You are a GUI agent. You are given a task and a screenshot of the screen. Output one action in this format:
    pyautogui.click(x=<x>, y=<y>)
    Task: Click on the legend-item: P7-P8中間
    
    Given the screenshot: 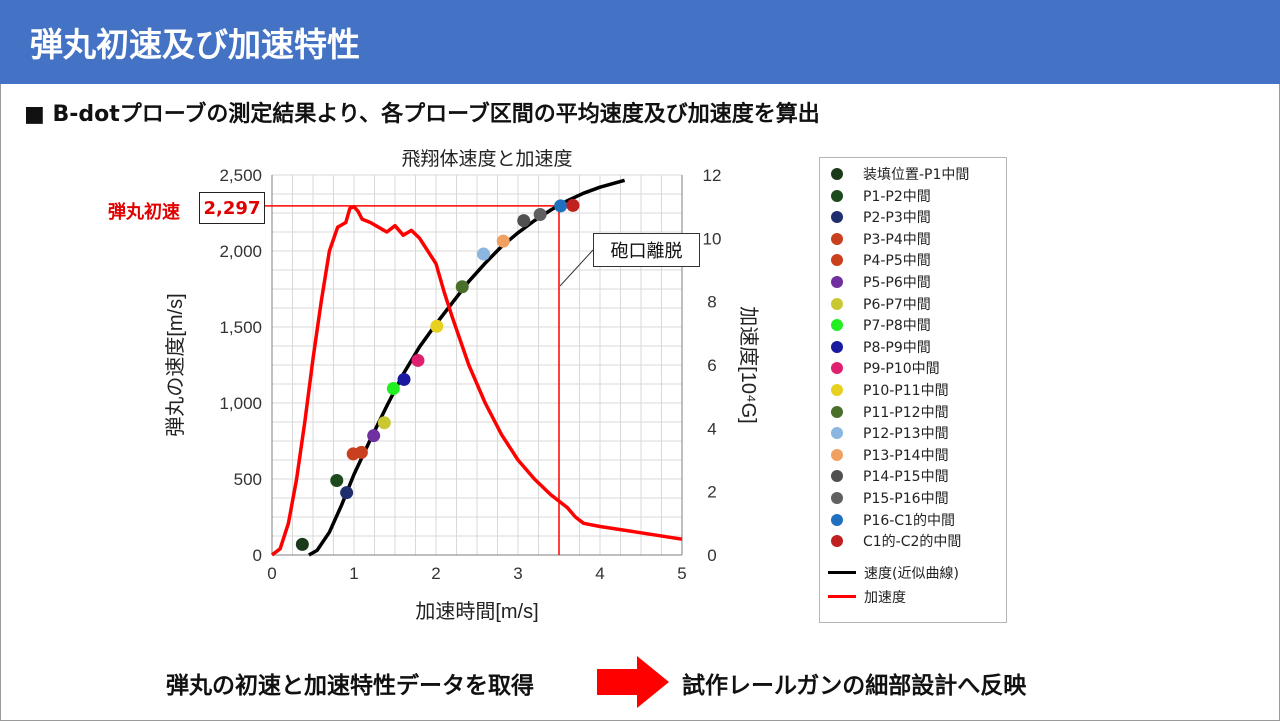 What is the action you would take?
    pyautogui.click(x=875, y=325)
    